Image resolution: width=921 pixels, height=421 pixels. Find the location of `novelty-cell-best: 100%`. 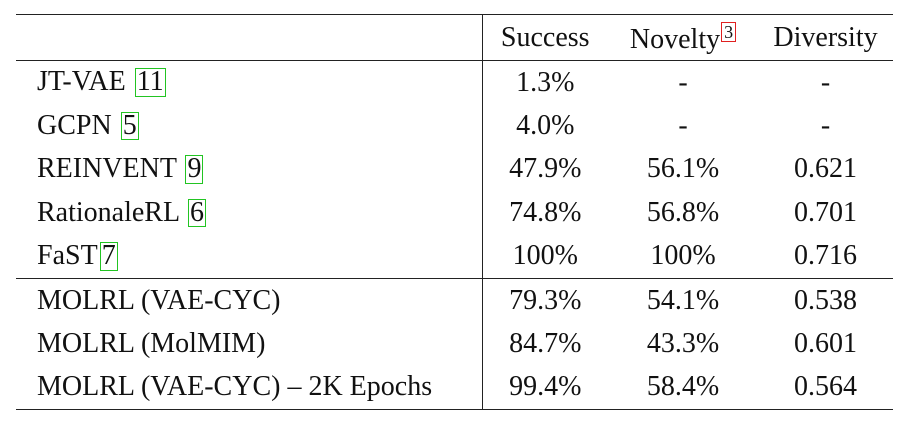

novelty-cell-best: 100% is located at coordinates (683, 256).